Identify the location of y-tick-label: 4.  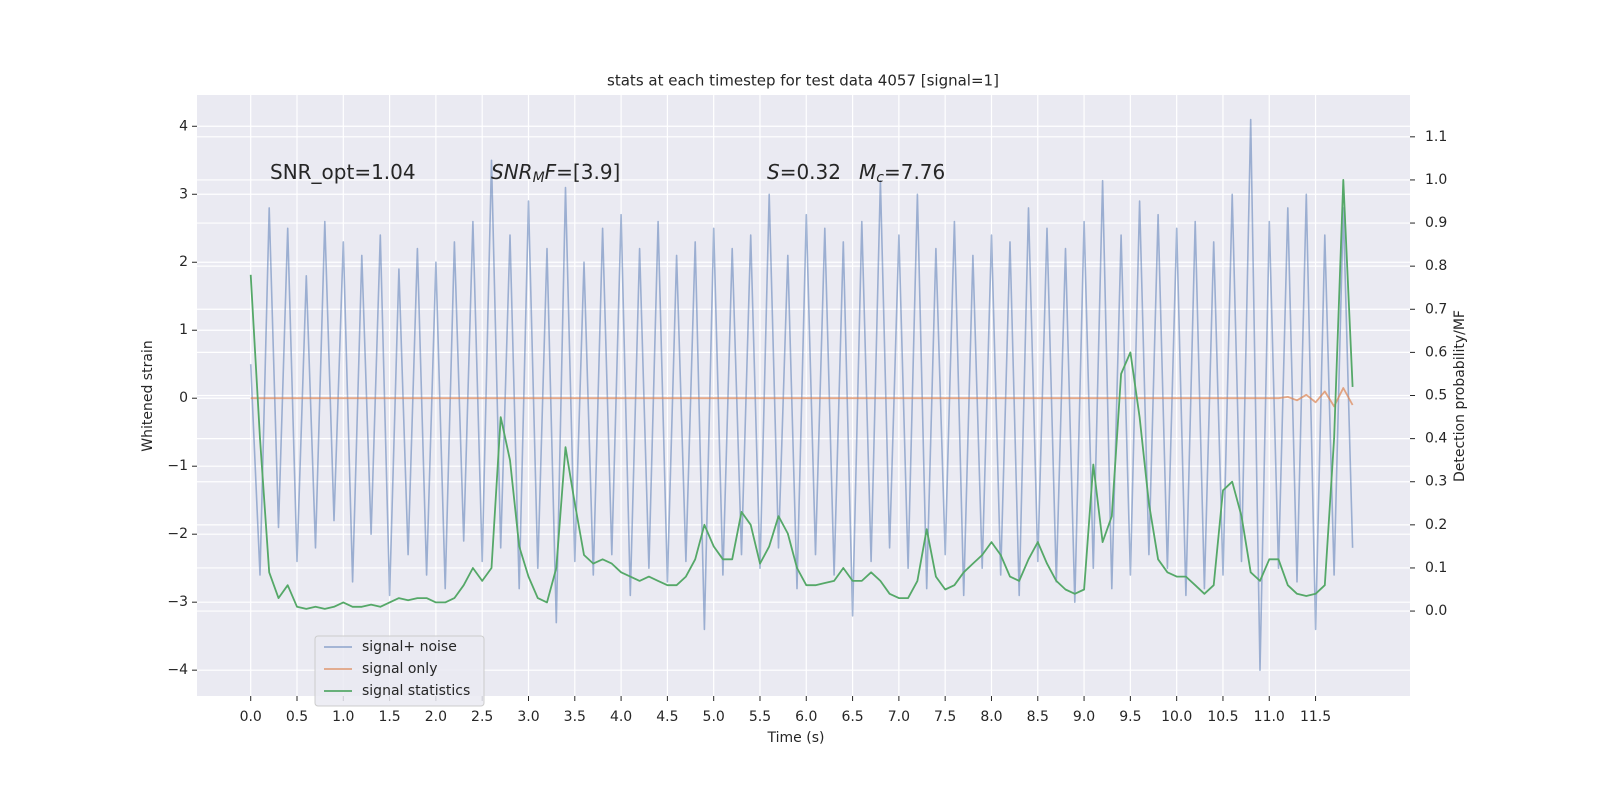
(183, 126).